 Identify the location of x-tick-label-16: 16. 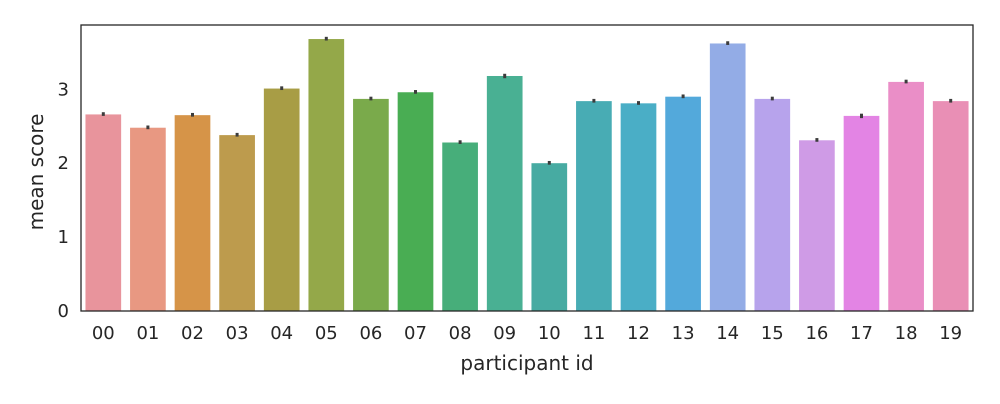
(816, 333).